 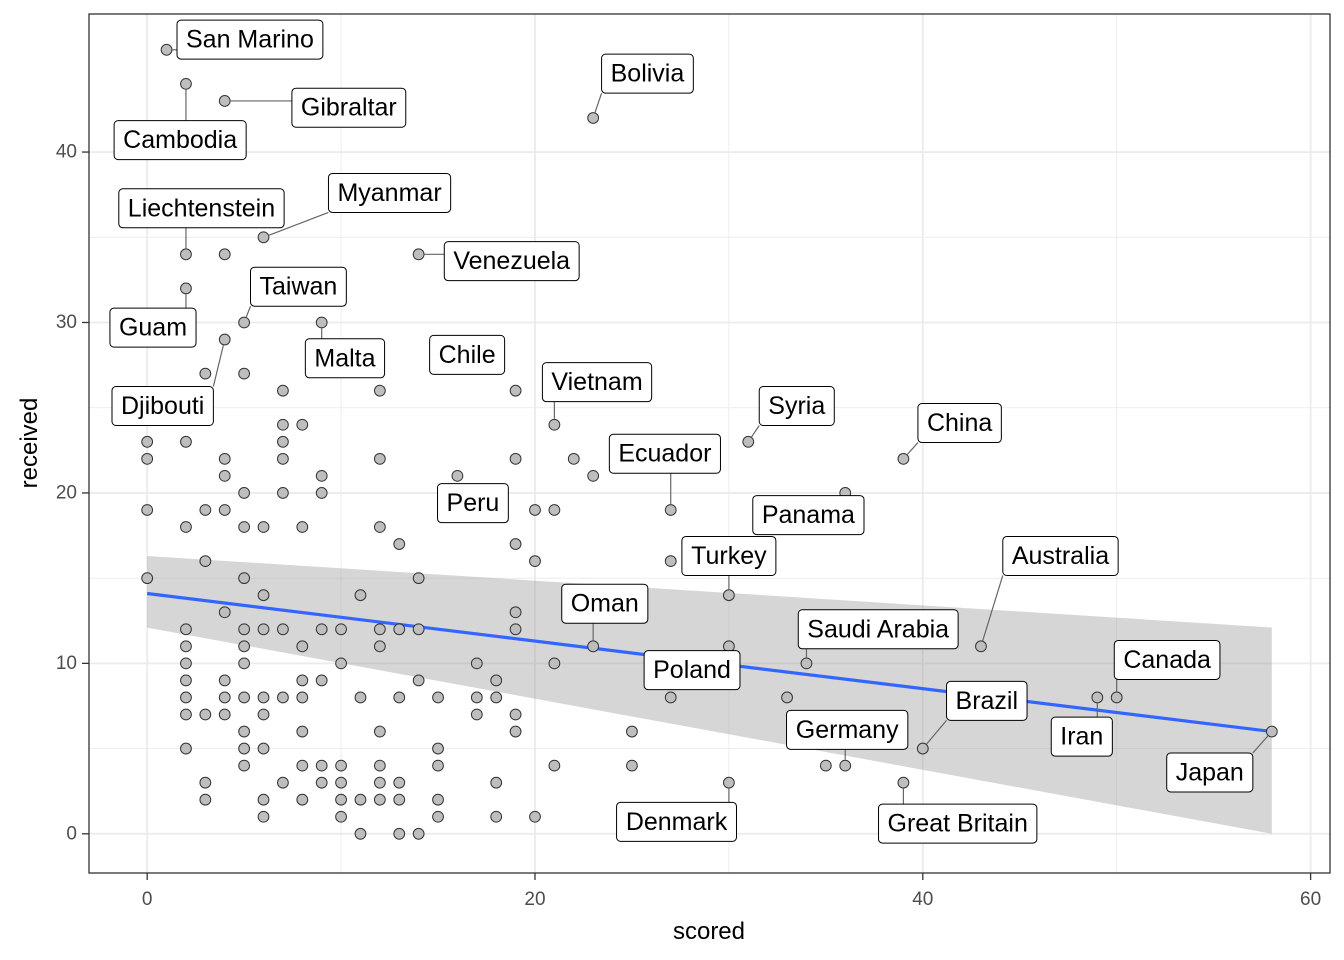 I want to click on label-text: Brazil, so click(x=987, y=701).